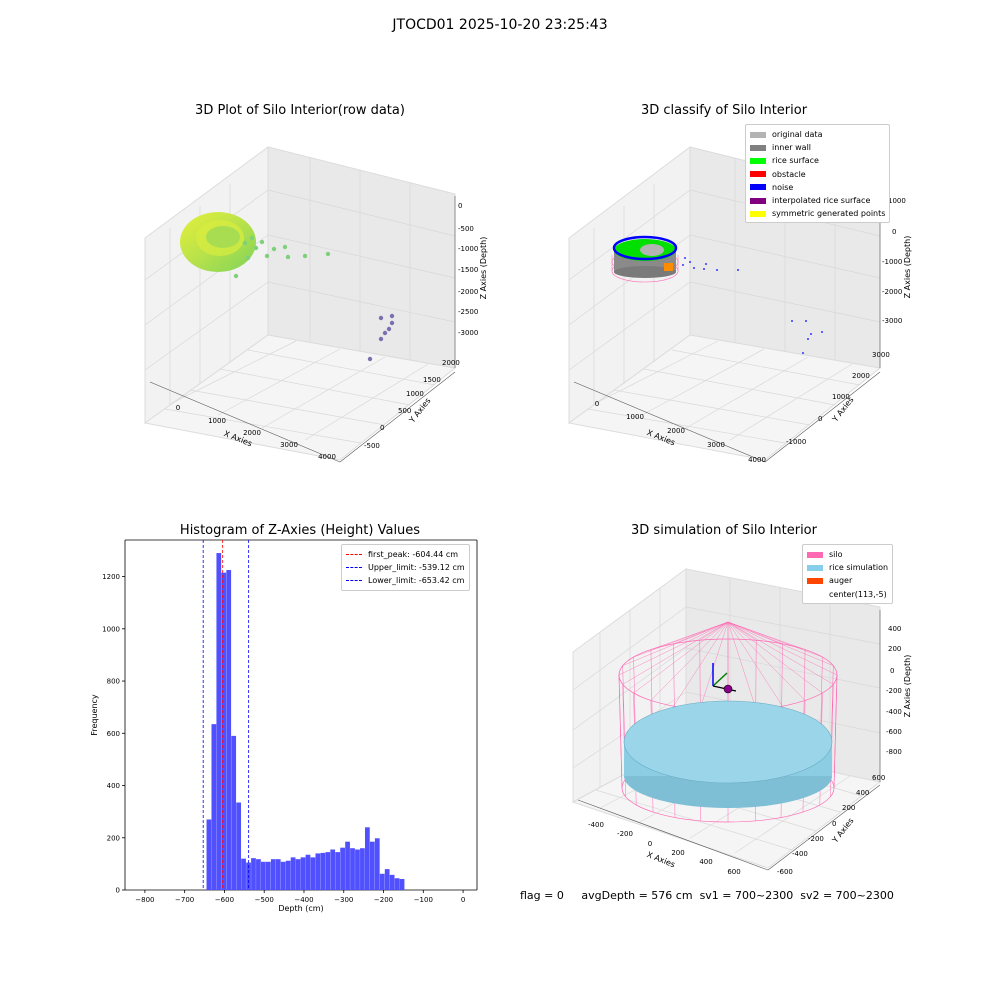 The width and height of the screenshot is (1000, 1000). What do you see at coordinates (111, 629) in the screenshot?
I see `y-tick-label: 1000` at bounding box center [111, 629].